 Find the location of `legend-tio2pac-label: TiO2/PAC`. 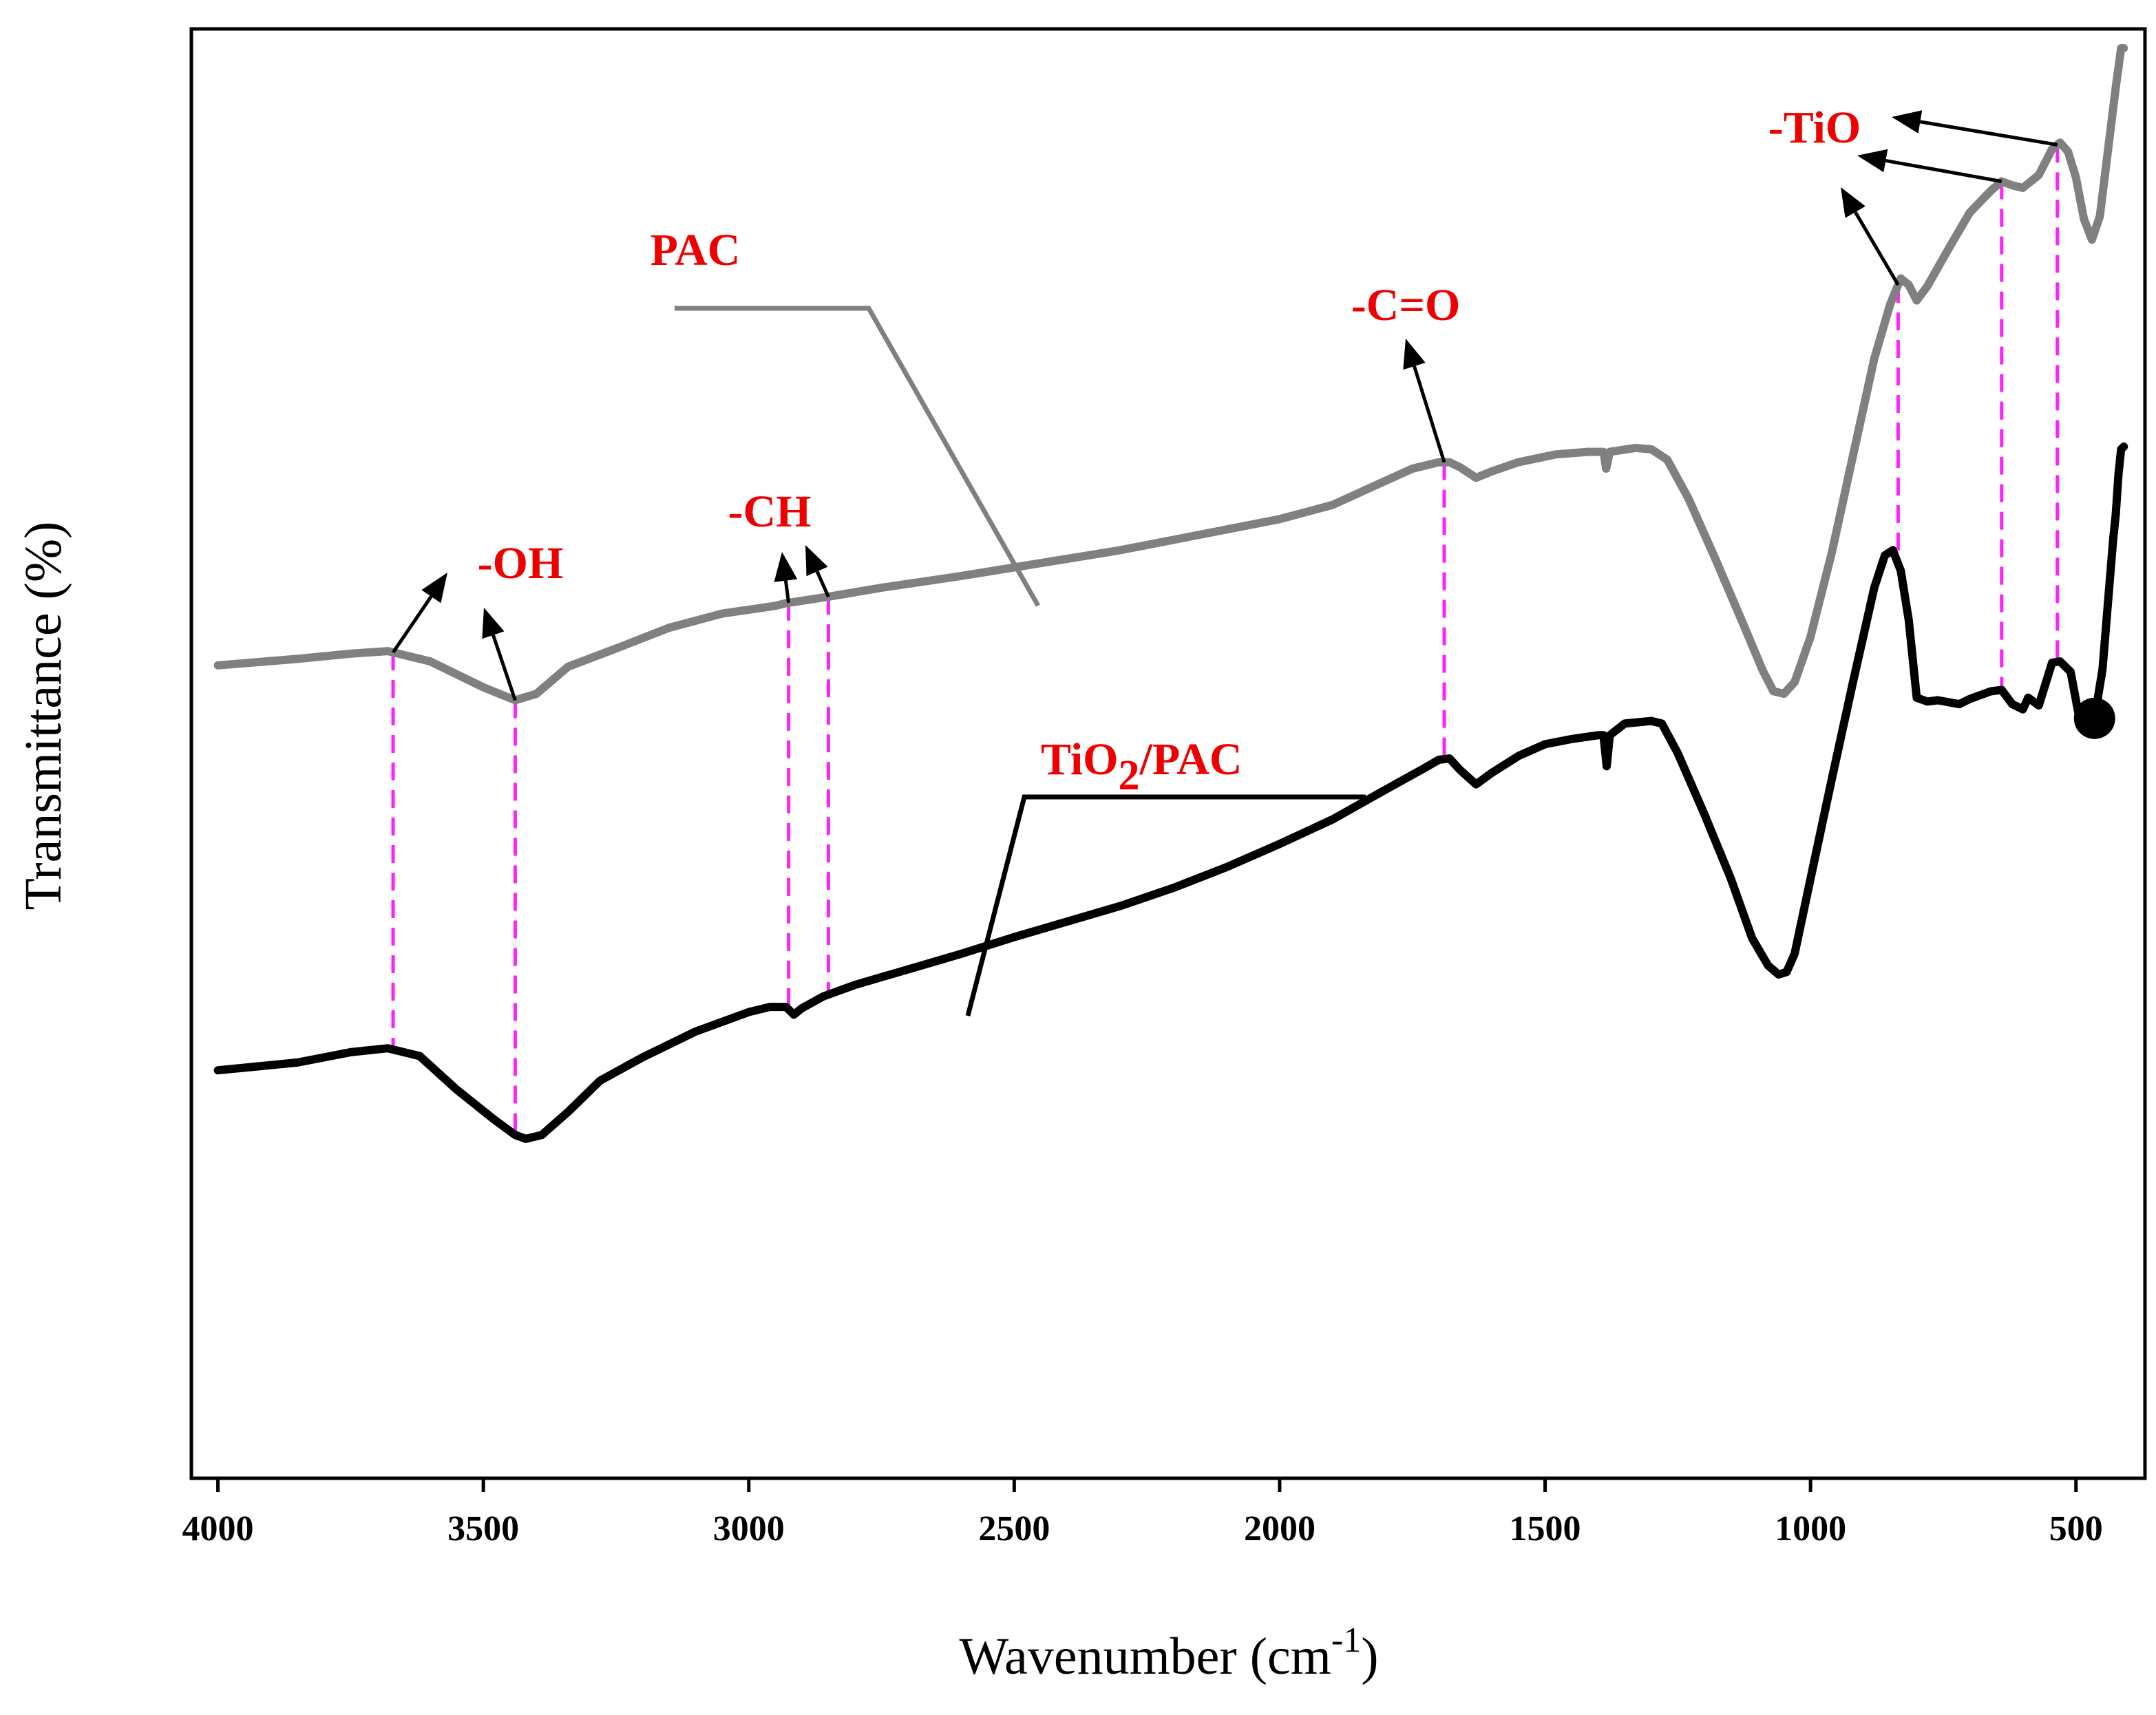

legend-tio2pac-label: TiO2/PAC is located at coordinates (1142, 766).